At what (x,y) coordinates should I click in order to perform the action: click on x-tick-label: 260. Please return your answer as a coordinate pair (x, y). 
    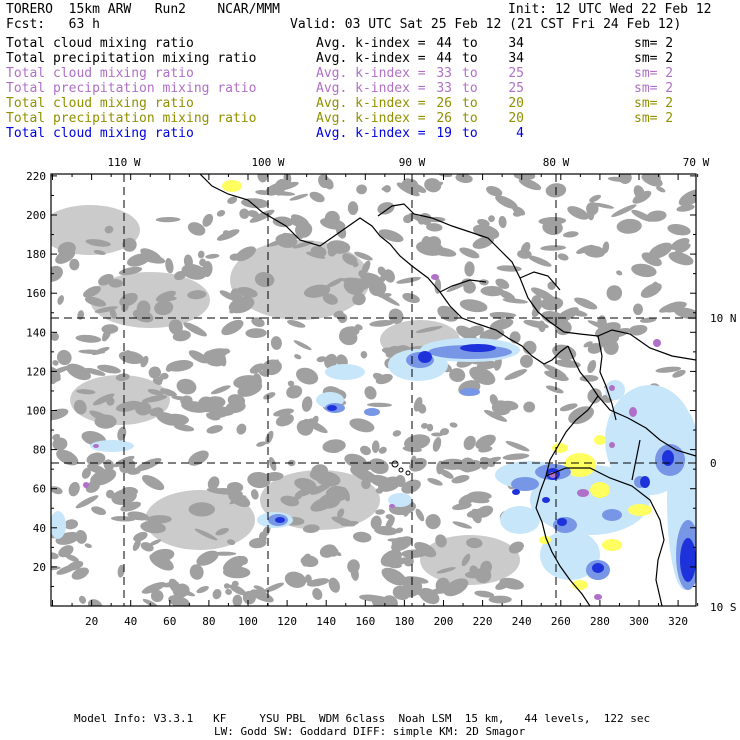
    Looking at the image, I should click on (561, 621).